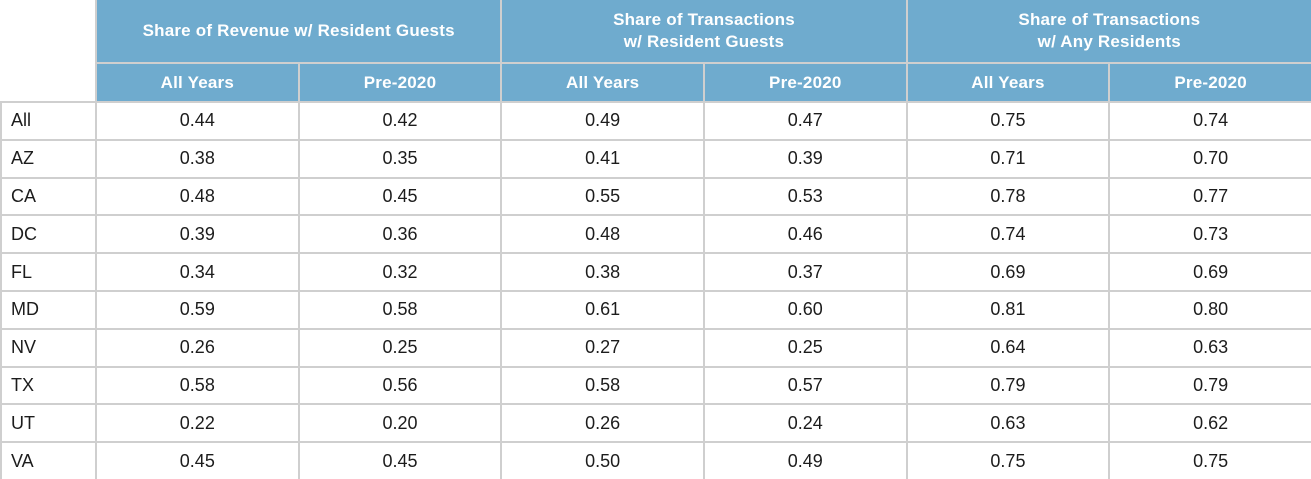  I want to click on value-cell: 0.73, so click(1209, 233).